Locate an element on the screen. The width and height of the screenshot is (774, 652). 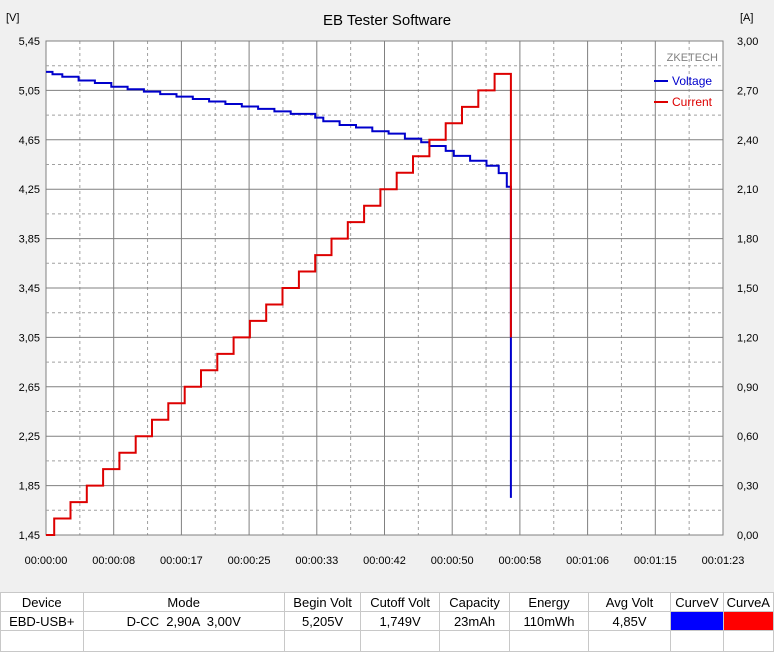
x-tick-label: 00:00:42 is located at coordinates (384, 561).